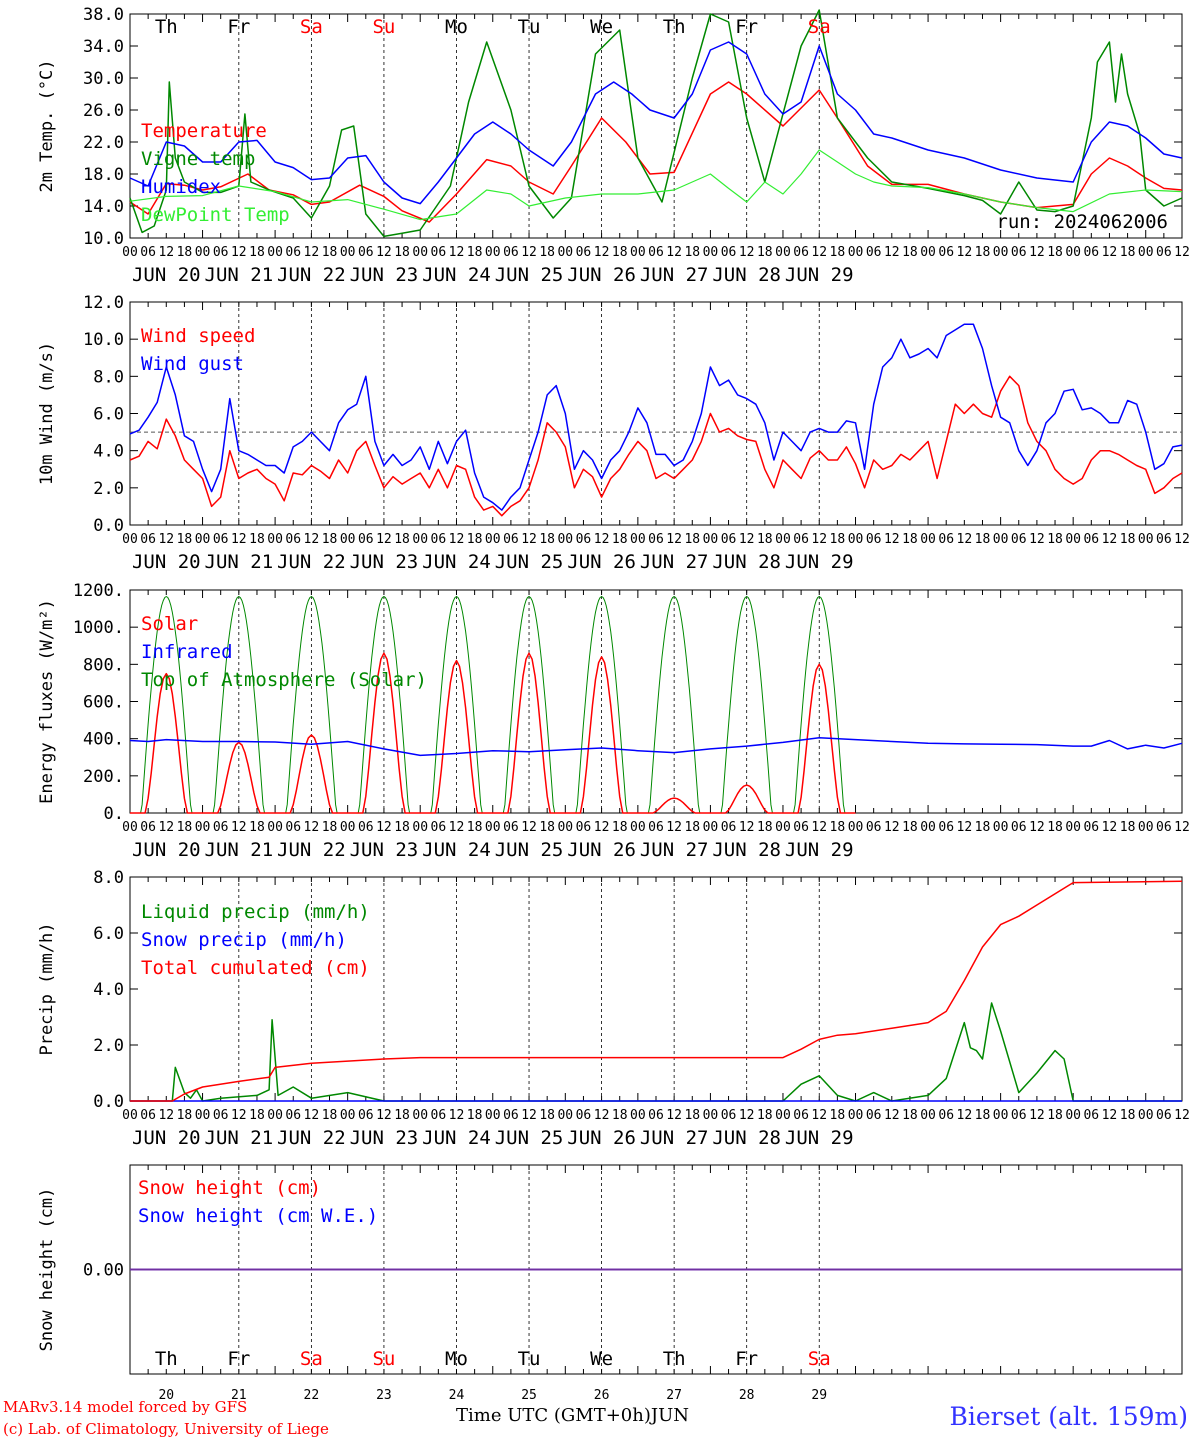 This screenshot has height=1440, width=1194. Describe the element at coordinates (103, 175) in the screenshot. I see `y-tick-label: 18.0` at that location.